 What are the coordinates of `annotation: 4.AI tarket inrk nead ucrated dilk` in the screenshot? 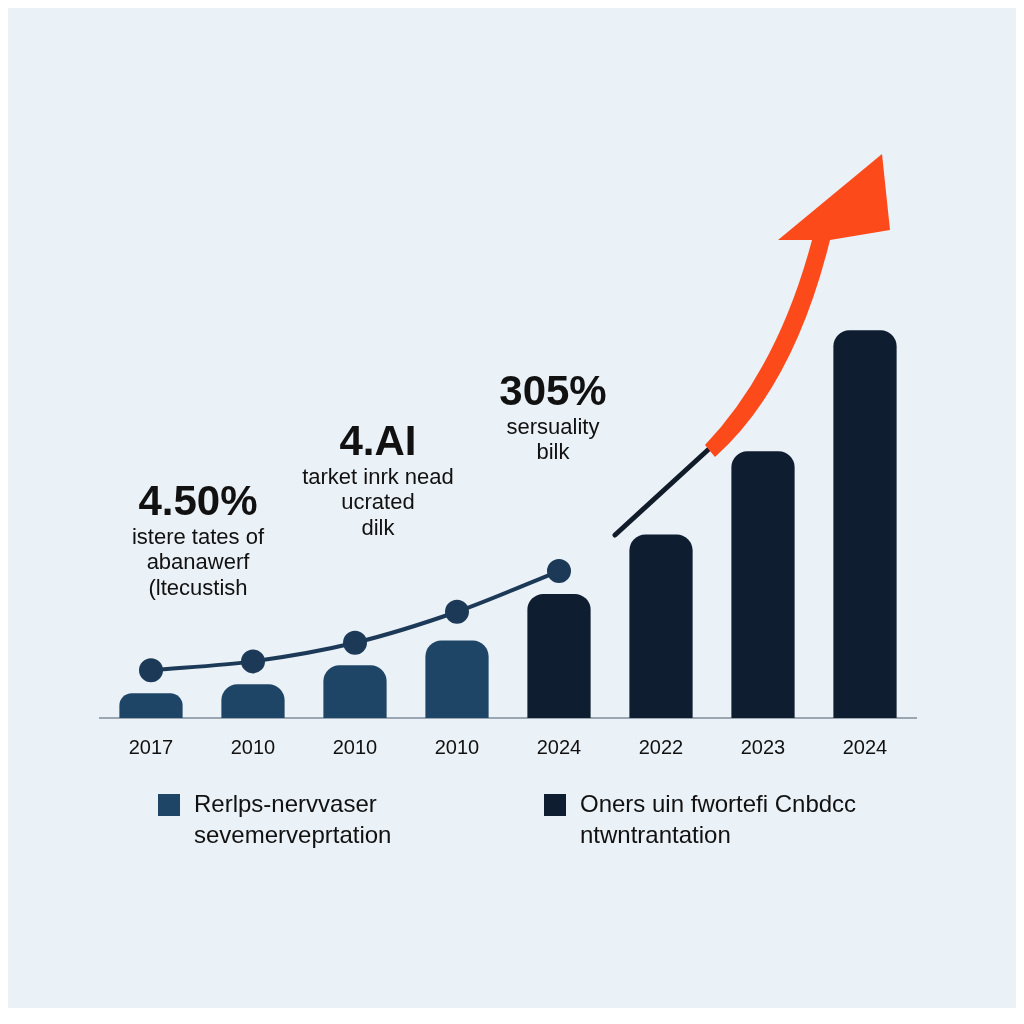 It's located at (378, 479).